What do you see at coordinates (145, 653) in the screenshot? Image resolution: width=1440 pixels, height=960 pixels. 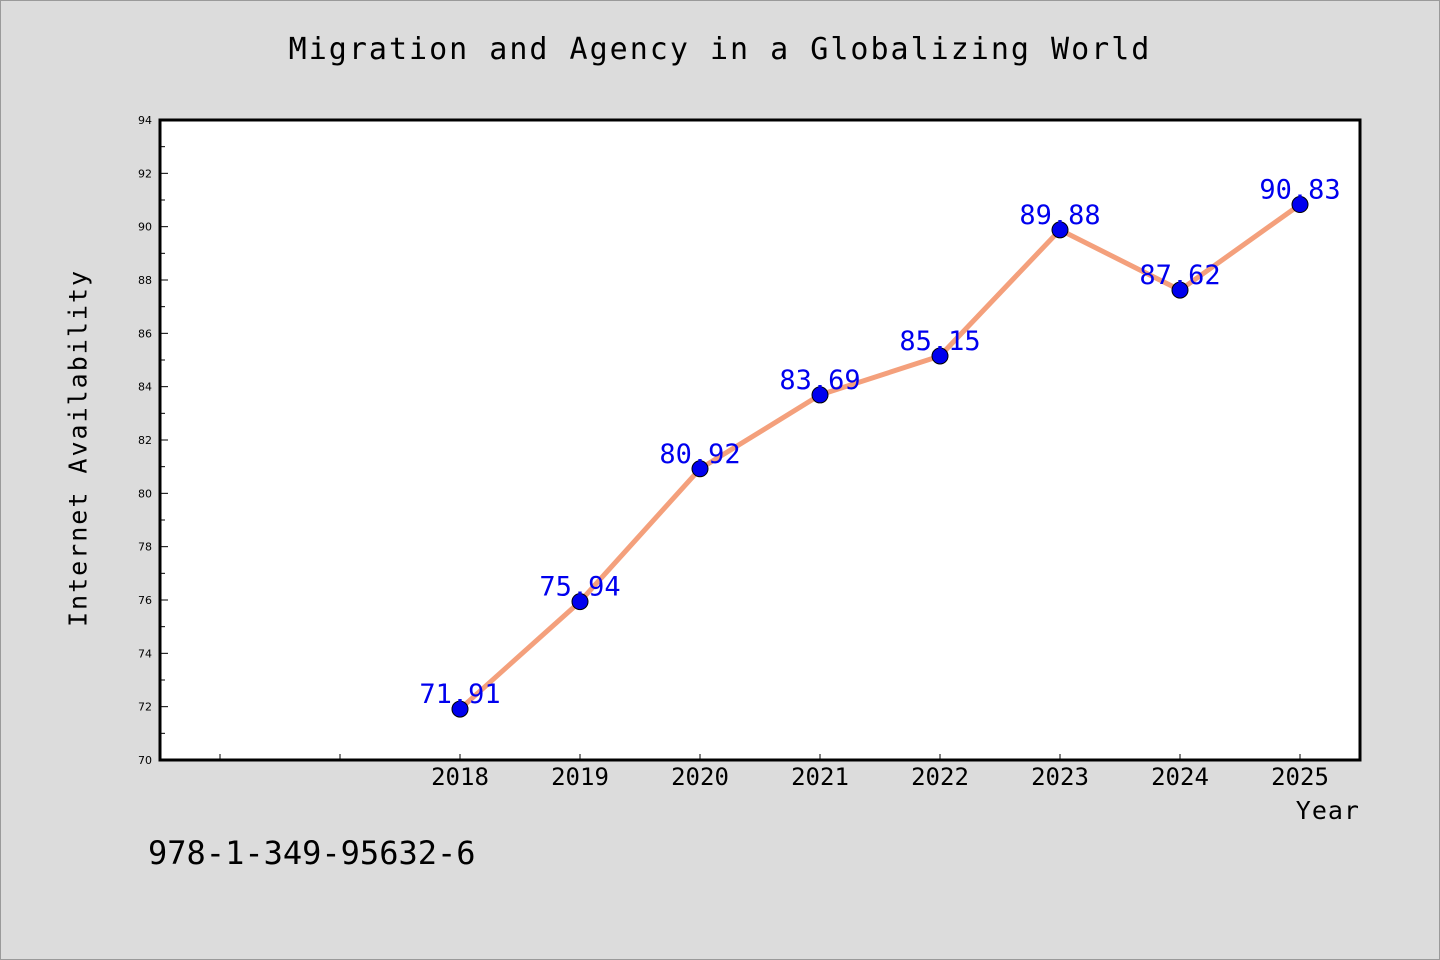 I see `y-tick-label: 74` at bounding box center [145, 653].